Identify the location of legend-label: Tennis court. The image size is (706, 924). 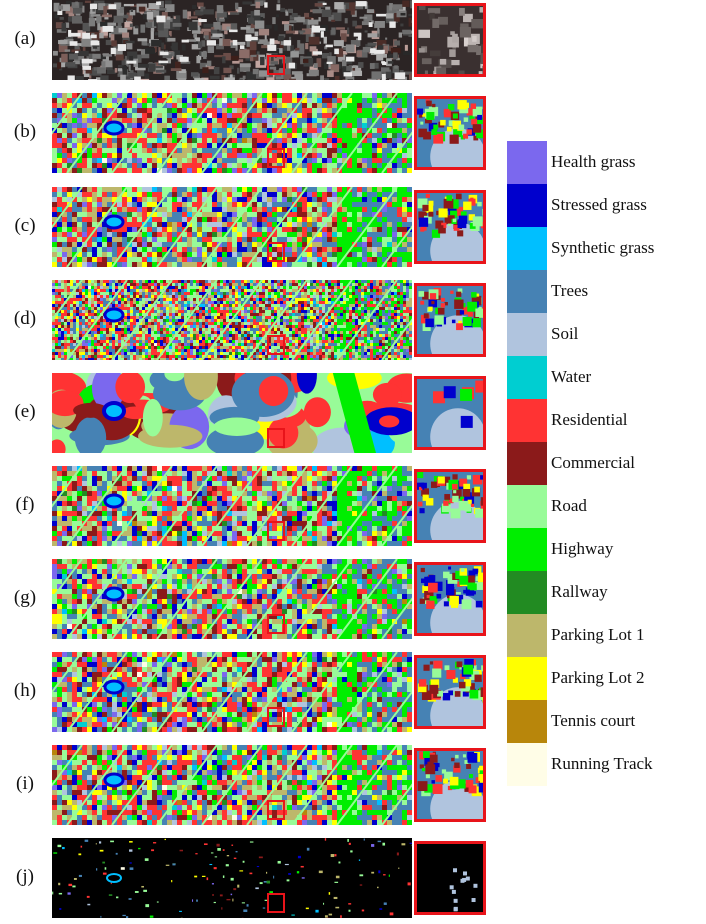
(593, 720).